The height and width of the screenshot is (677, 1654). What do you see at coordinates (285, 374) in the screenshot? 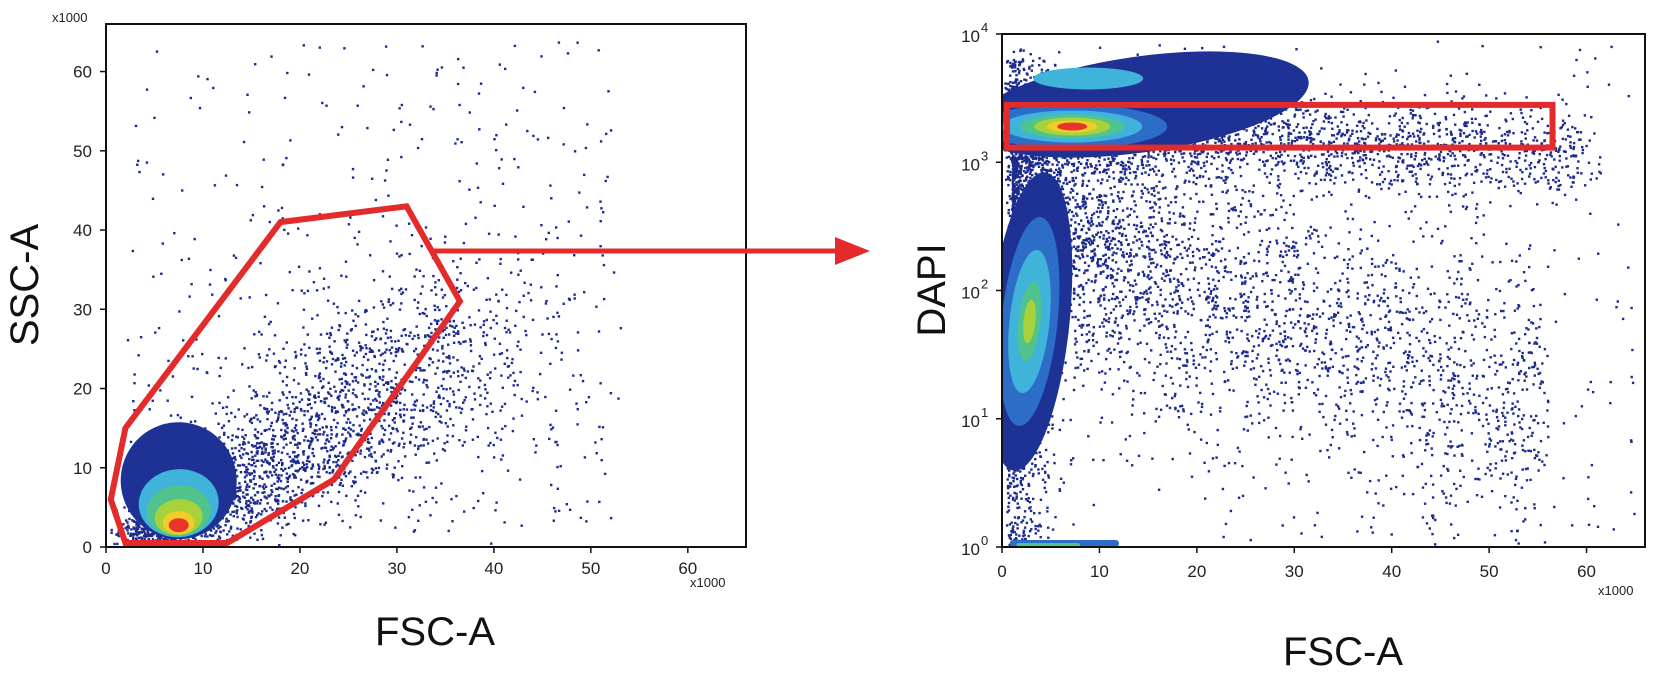
I see `left-gate-polygon` at bounding box center [285, 374].